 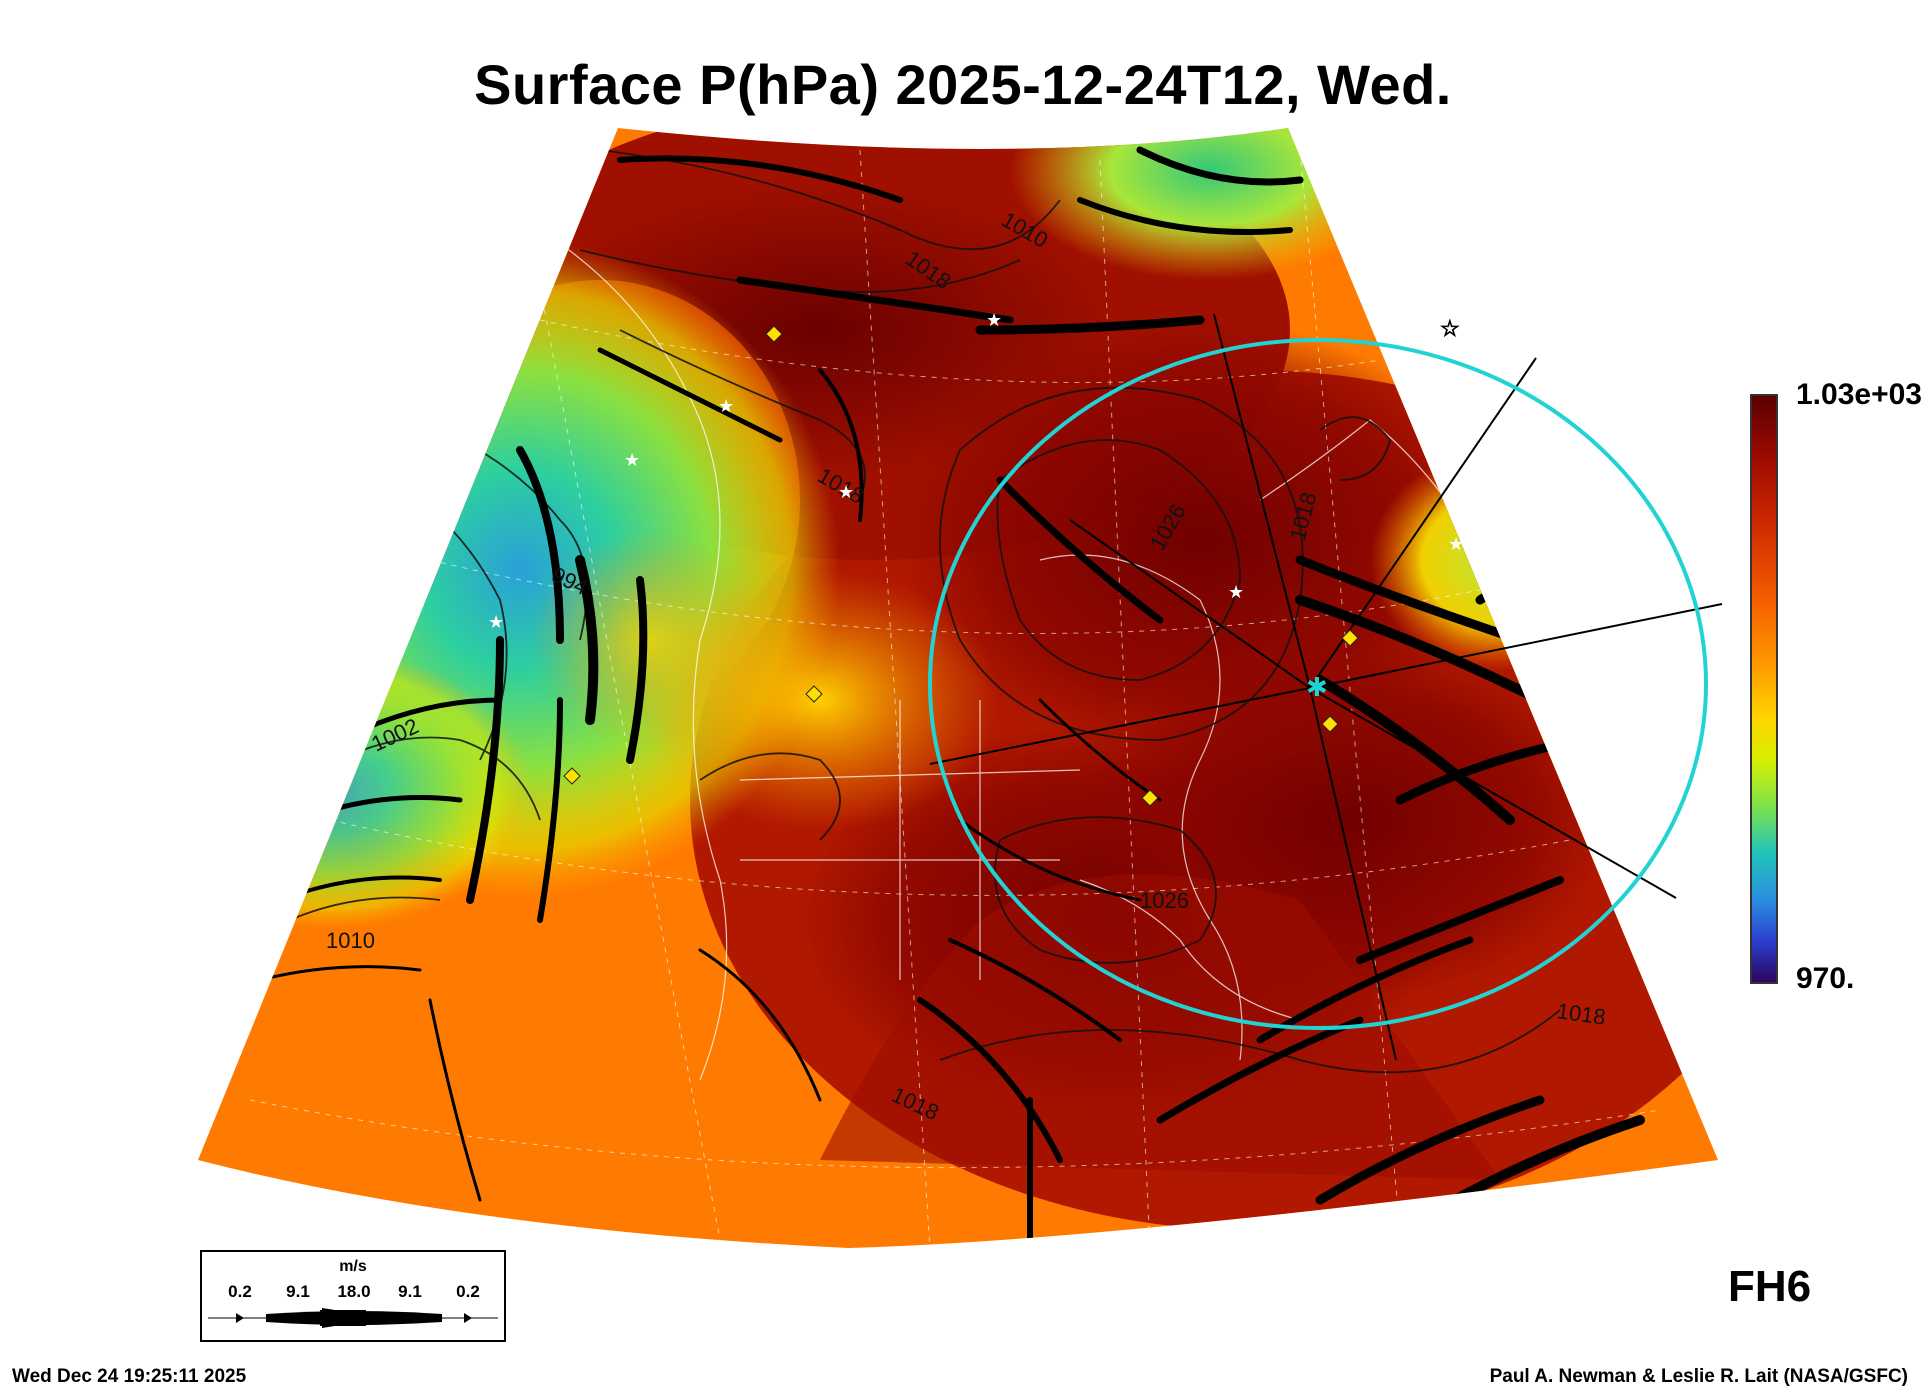 I want to click on station-stars: ★ ★ ★ ★ ★ ★ ★ ☆, so click(x=976, y=471).